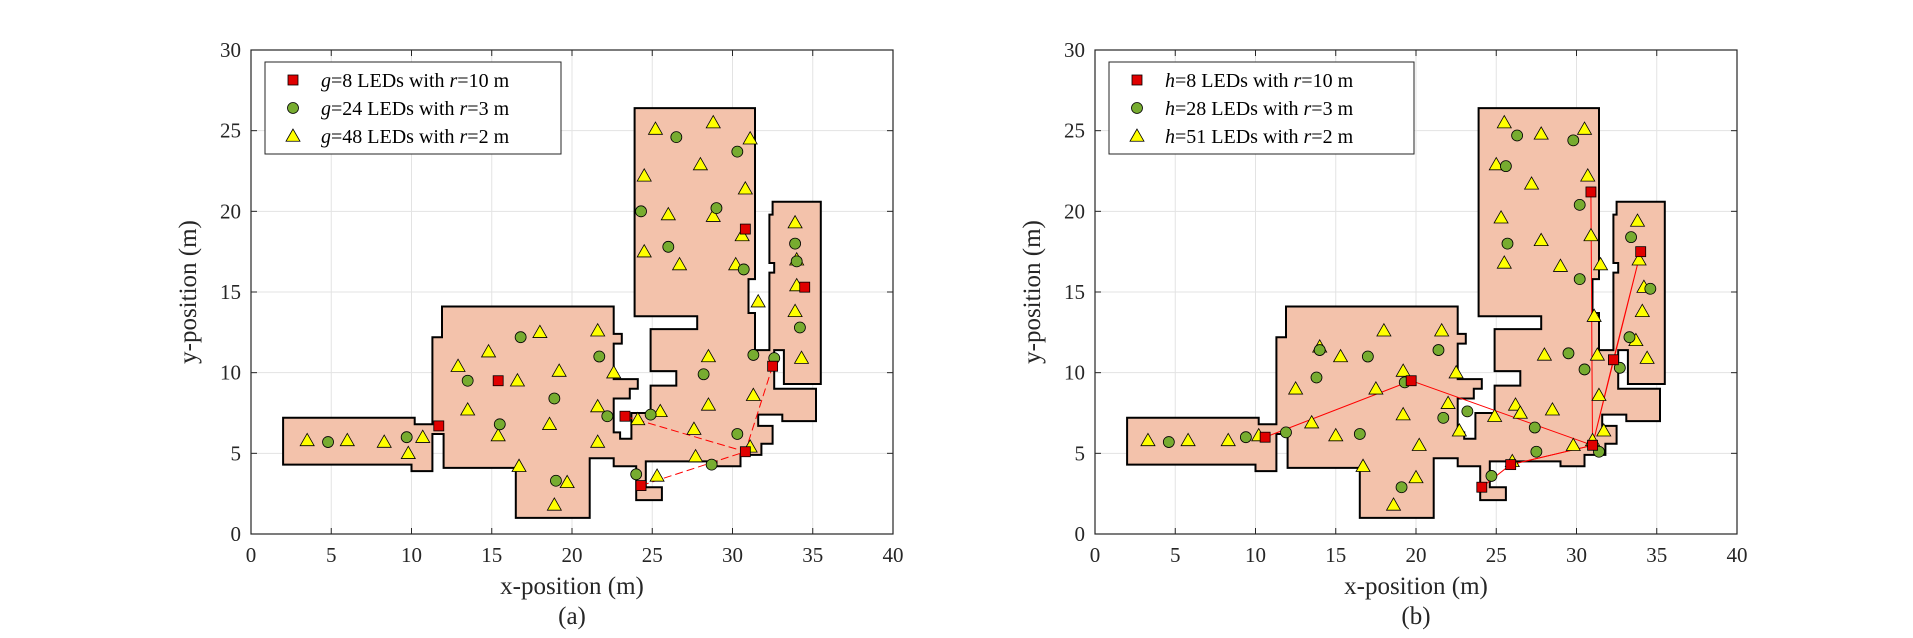 This screenshot has width=1913, height=638. Describe the element at coordinates (1259, 109) in the screenshot. I see `legend-label: h=28 LEDs with r=3 m` at that location.